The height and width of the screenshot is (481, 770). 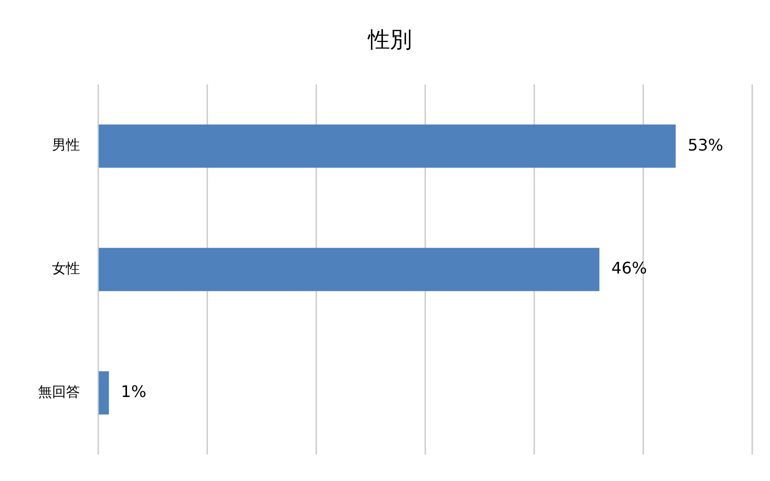 What do you see at coordinates (59, 392) in the screenshot?
I see `y-tick-label: 無回答` at bounding box center [59, 392].